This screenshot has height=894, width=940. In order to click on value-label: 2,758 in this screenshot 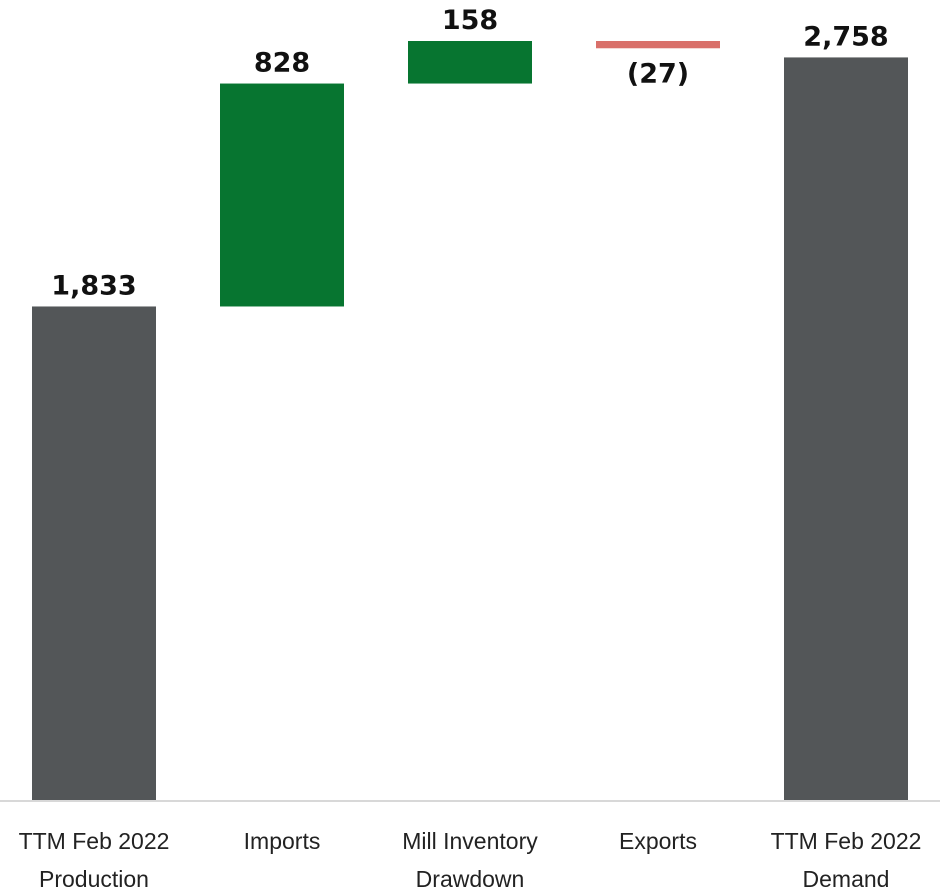, I will do `click(845, 36)`.